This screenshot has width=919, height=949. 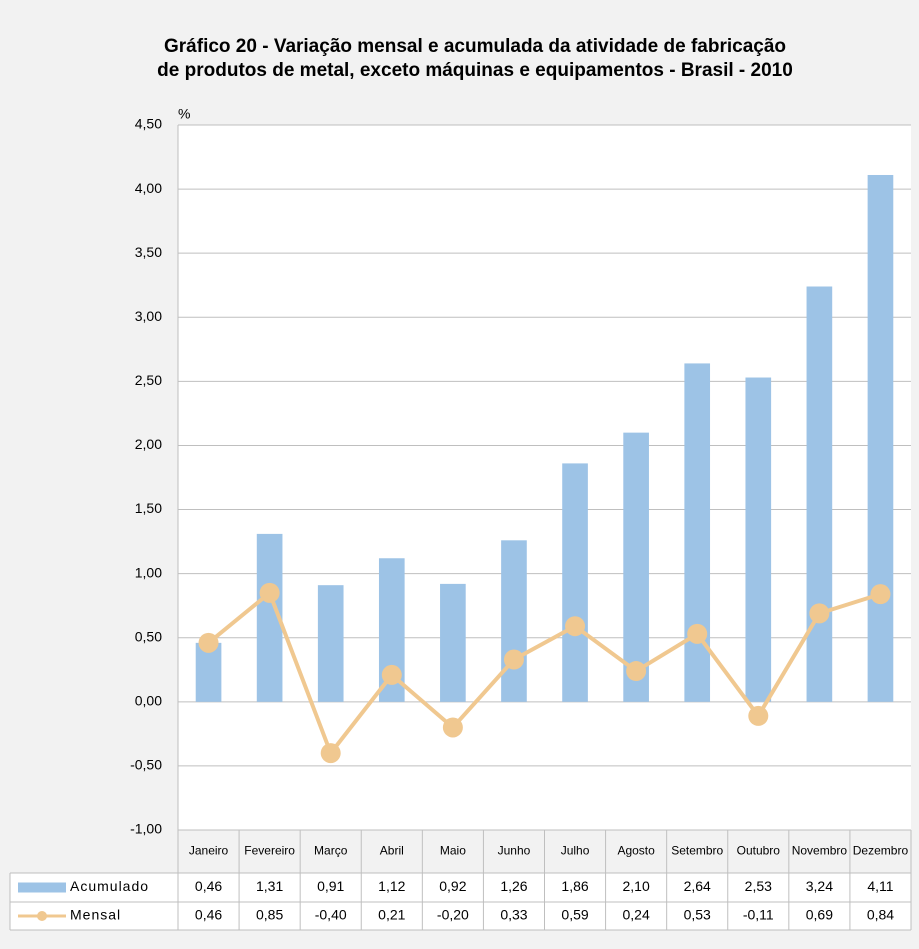 What do you see at coordinates (391, 915) in the screenshot?
I see `table-value: 0,21` at bounding box center [391, 915].